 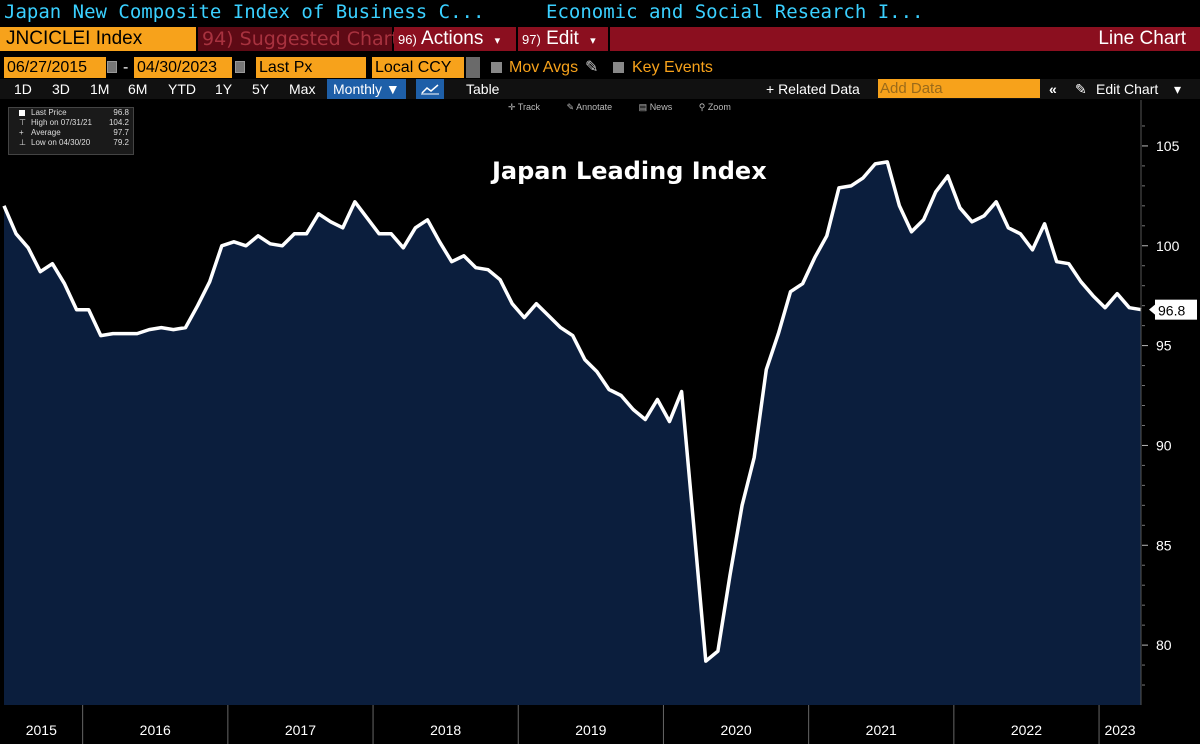 What do you see at coordinates (618, 67) in the screenshot?
I see `key-events-checkbox` at bounding box center [618, 67].